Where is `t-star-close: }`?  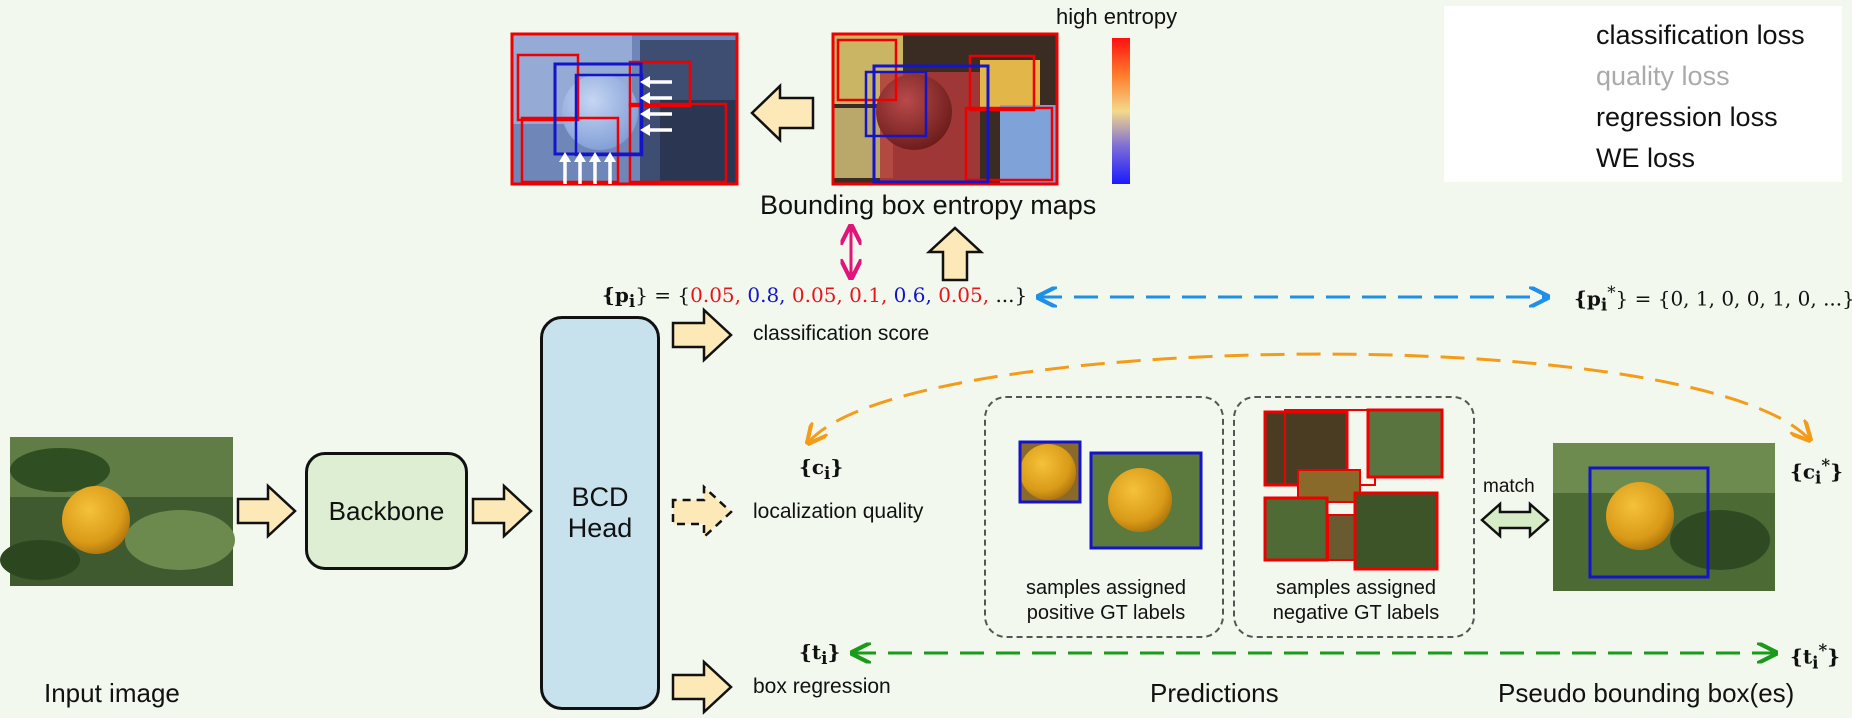
t-star-close: } is located at coordinates (1834, 656).